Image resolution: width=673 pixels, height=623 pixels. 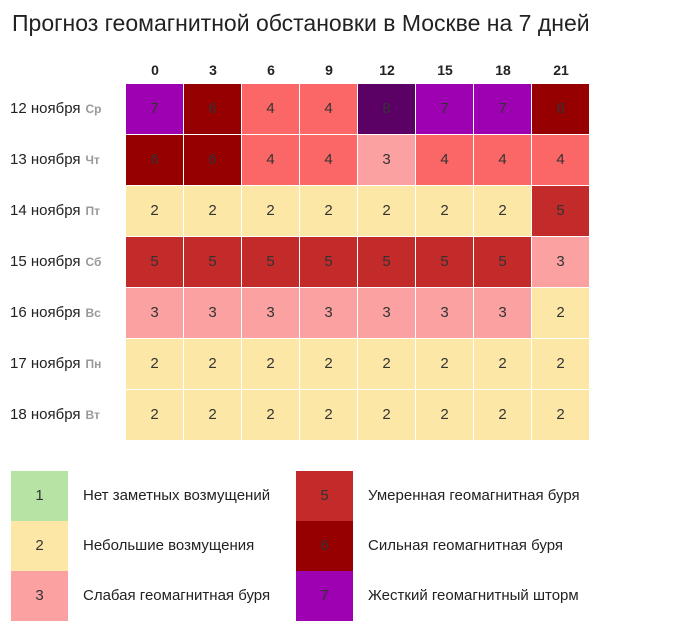 What do you see at coordinates (503, 70) in the screenshot?
I see `hour-header: 18` at bounding box center [503, 70].